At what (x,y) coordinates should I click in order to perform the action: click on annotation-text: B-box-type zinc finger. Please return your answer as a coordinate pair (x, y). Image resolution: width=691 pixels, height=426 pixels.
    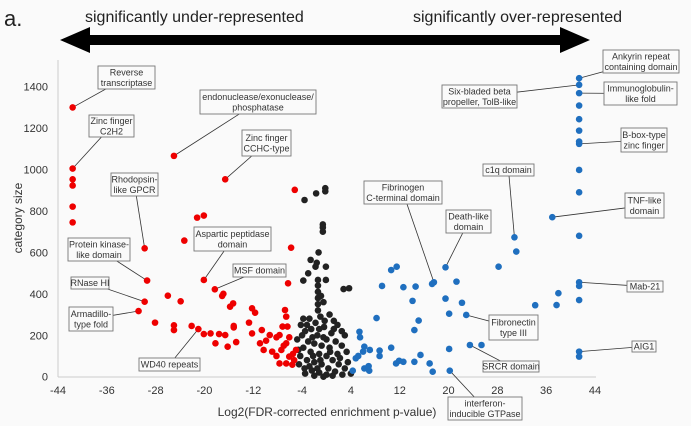
    Looking at the image, I should click on (644, 140).